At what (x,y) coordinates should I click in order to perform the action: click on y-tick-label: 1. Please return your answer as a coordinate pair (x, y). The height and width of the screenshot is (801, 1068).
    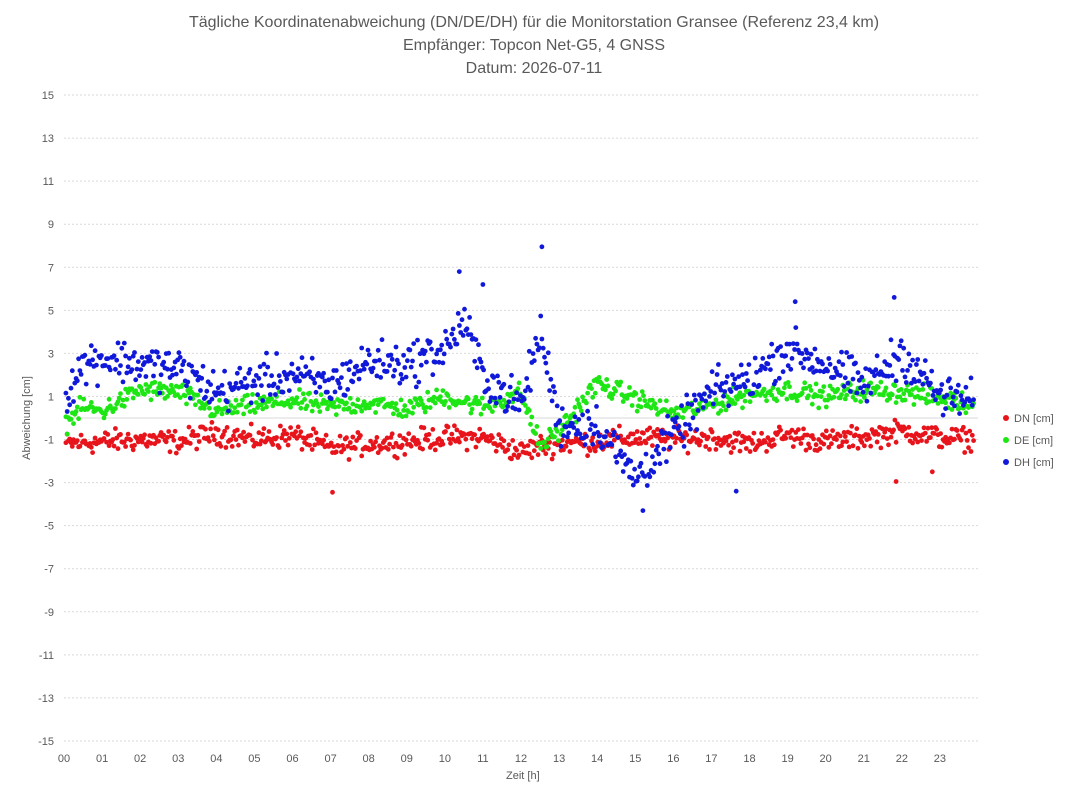
    Looking at the image, I should click on (51, 397).